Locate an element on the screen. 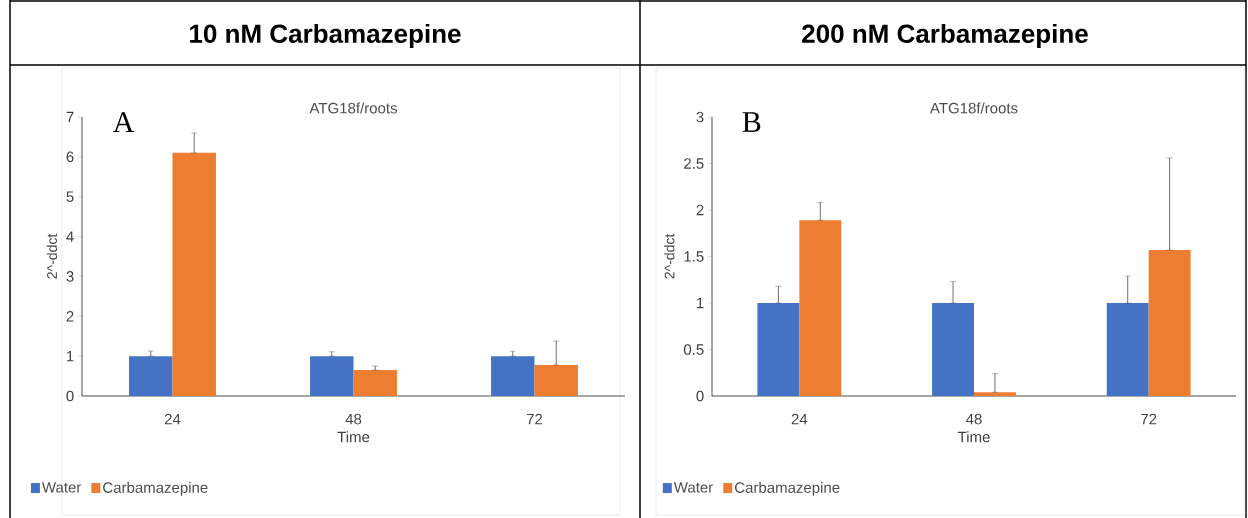 This screenshot has width=1248, height=518. y-tick-label: 0.5 is located at coordinates (693, 349).